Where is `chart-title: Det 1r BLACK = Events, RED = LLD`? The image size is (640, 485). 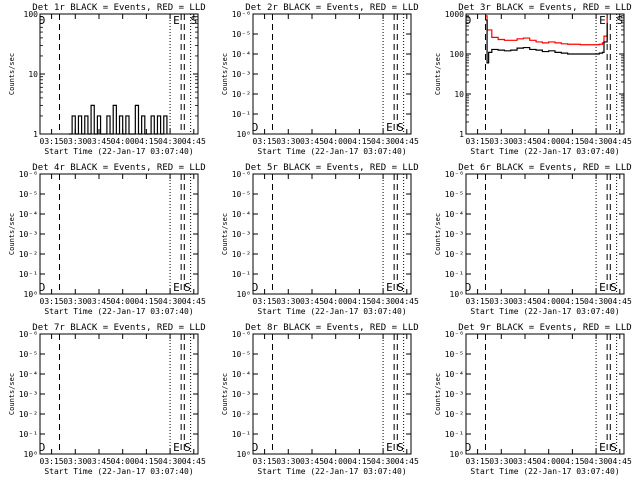 chart-title: Det 1r BLACK = Events, RED = LLD is located at coordinates (118, 8).